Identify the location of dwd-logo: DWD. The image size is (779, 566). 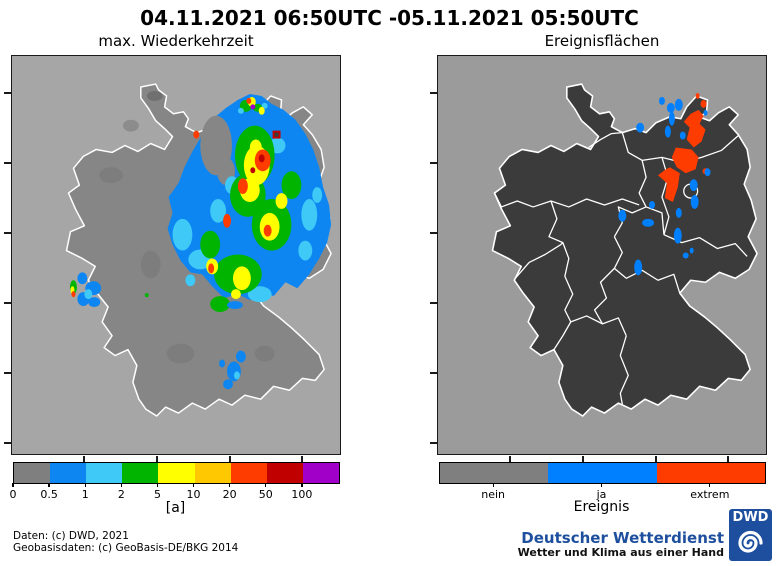
(750, 535).